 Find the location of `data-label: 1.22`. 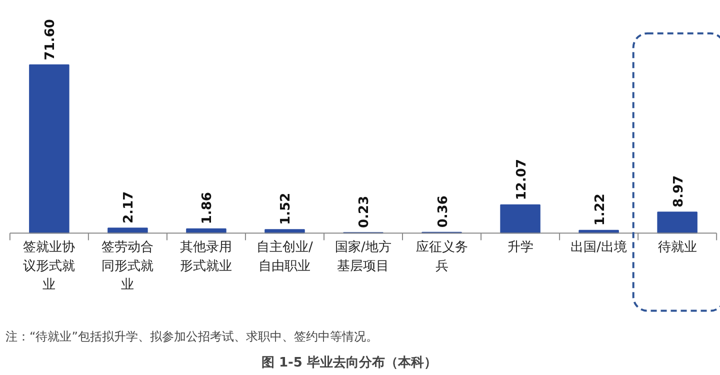

data-label: 1.22 is located at coordinates (600, 210).